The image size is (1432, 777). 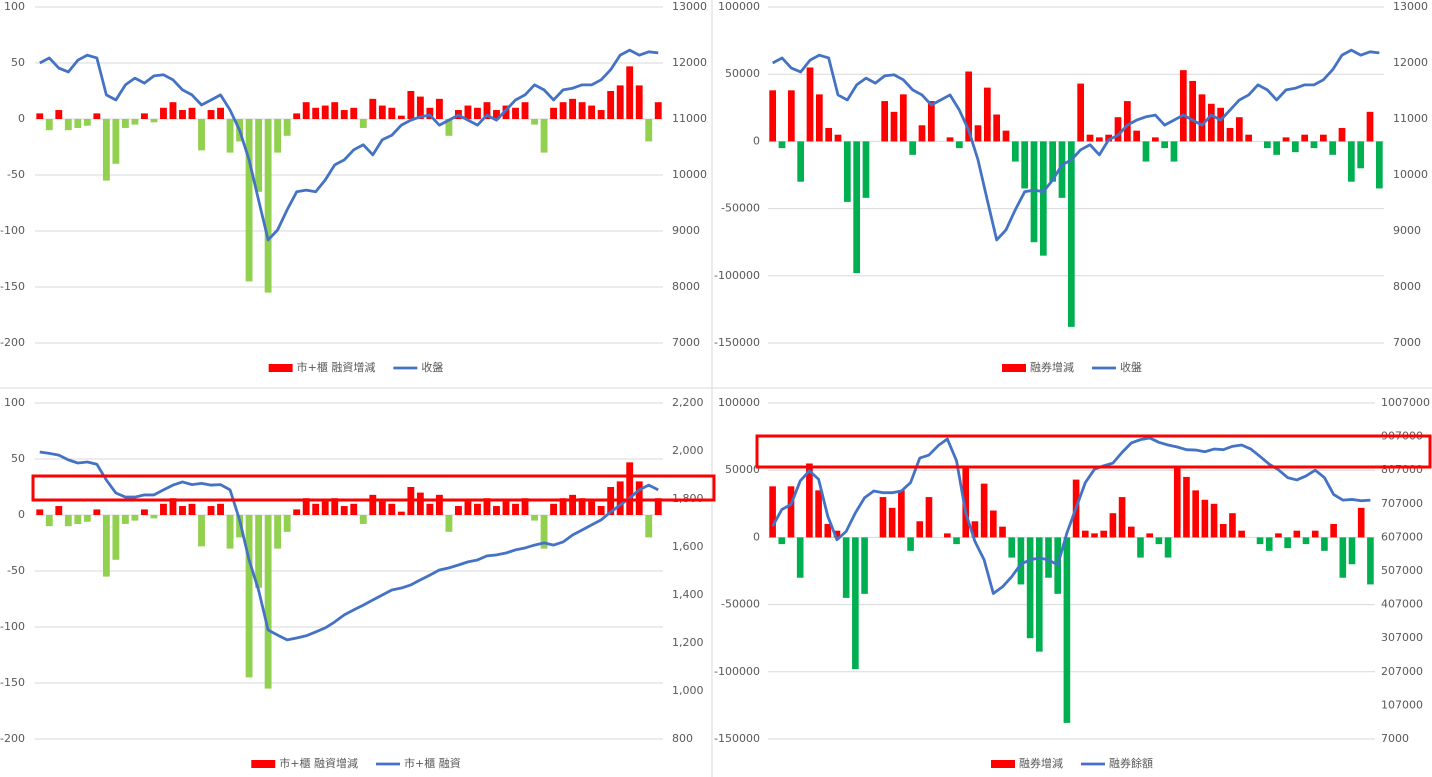 I want to click on y-tick-label: 100000, so click(x=739, y=6).